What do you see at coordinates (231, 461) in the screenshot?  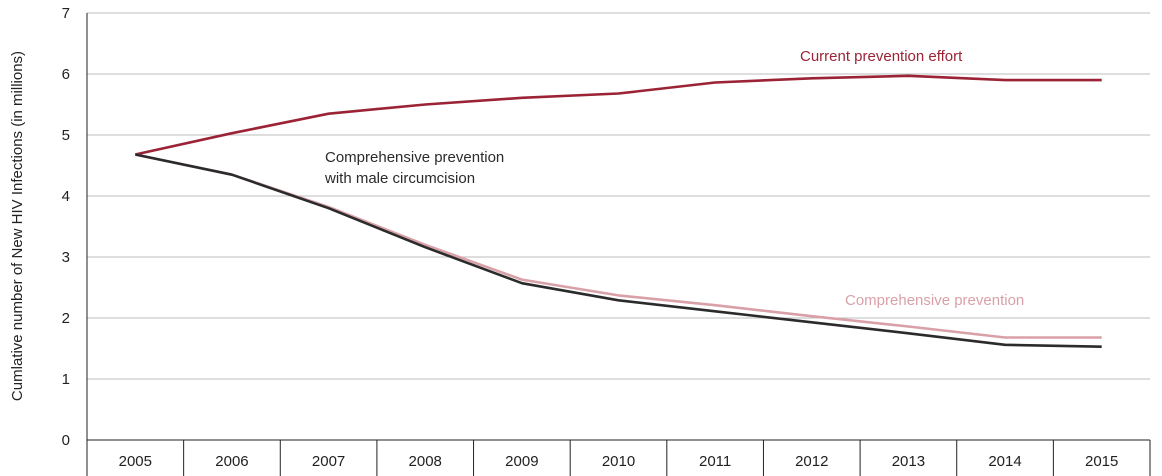 I see `x-tick-label: 2006` at bounding box center [231, 461].